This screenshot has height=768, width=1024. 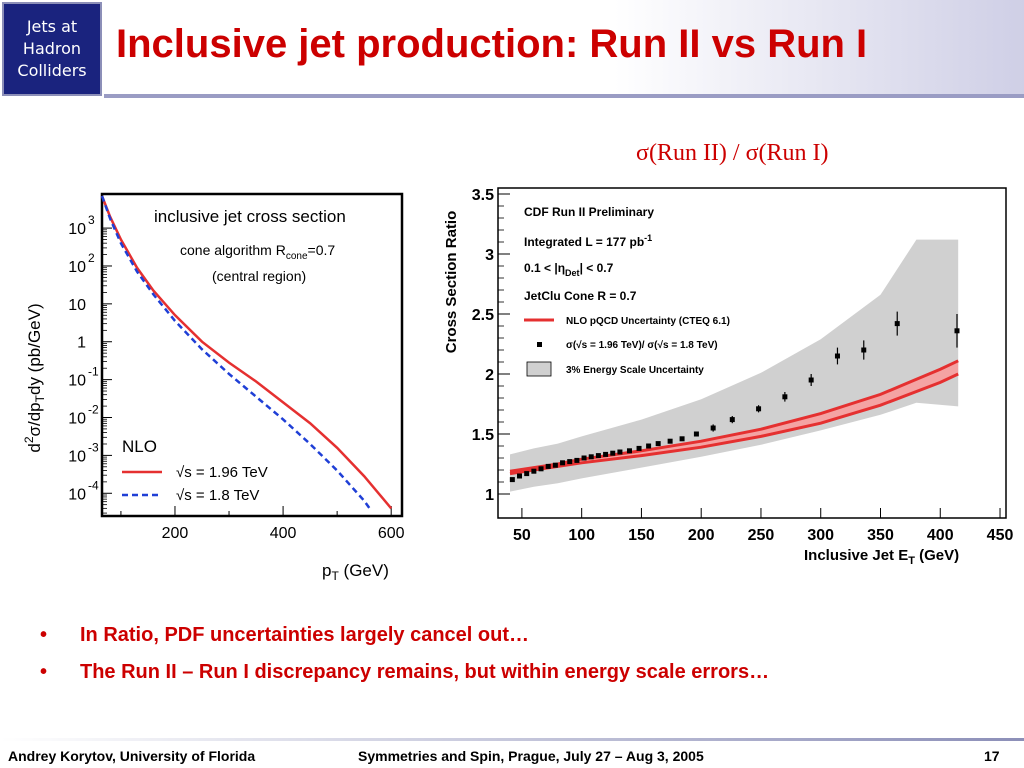 I want to click on y-axis-label-sup: 2, so click(x=29, y=439).